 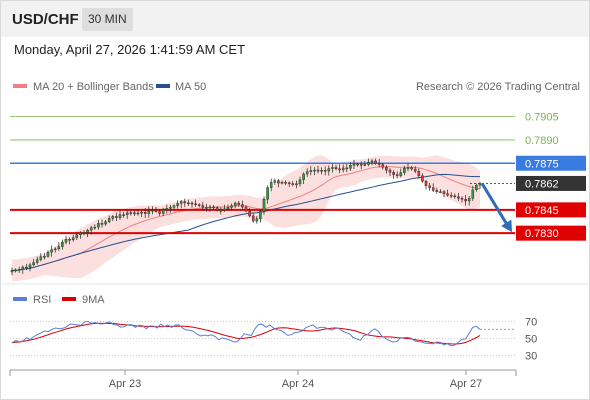 What do you see at coordinates (531, 357) in the screenshot?
I see `rsi-tick-label: 30` at bounding box center [531, 357].